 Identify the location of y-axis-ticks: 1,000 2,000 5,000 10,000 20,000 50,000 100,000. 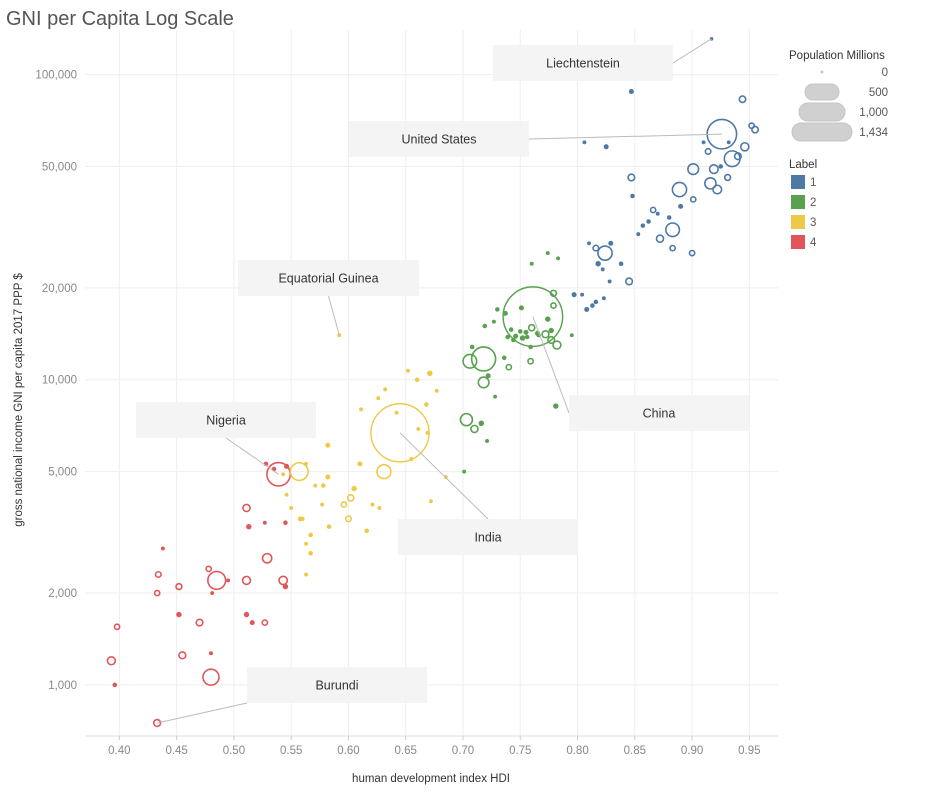
(56, 381).